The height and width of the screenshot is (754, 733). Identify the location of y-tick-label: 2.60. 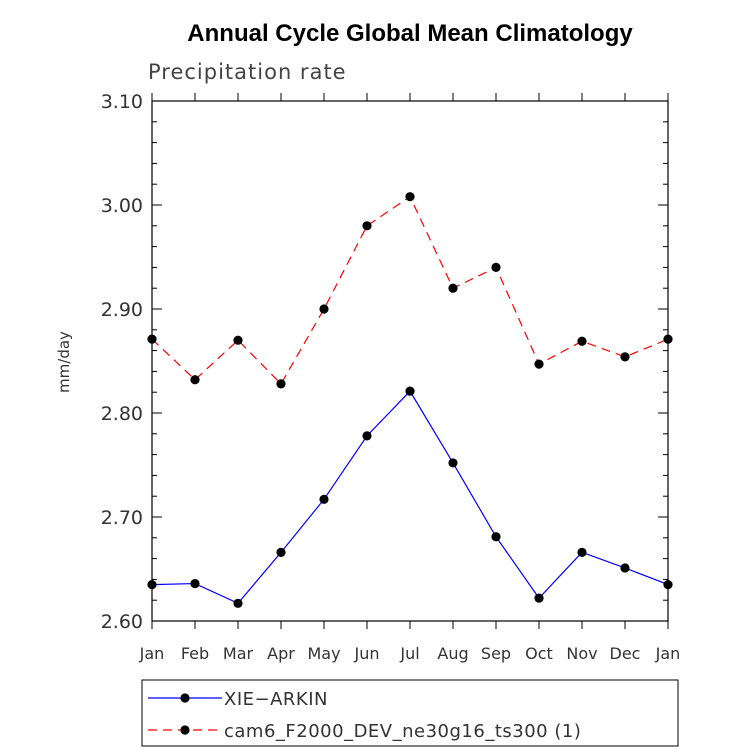
(122, 622).